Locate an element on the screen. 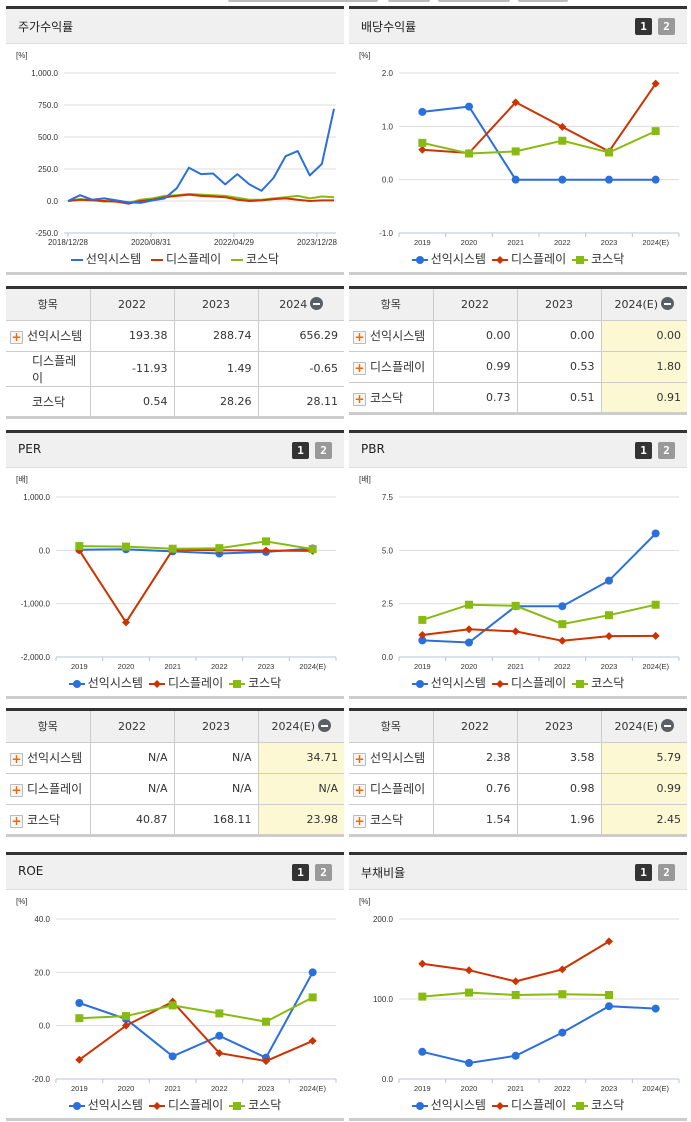  svg-text: 200.0 is located at coordinates (383, 919).